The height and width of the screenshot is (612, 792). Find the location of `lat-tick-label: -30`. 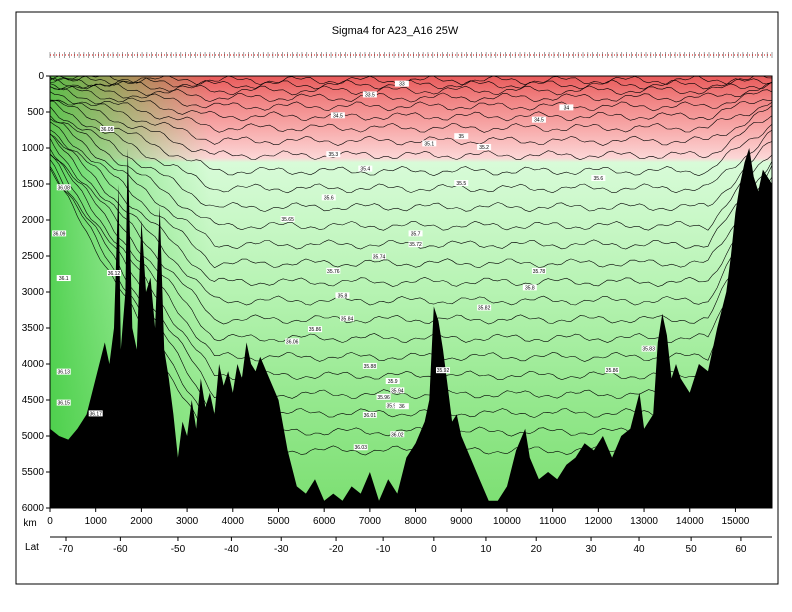

lat-tick-label: -30 is located at coordinates (281, 549).